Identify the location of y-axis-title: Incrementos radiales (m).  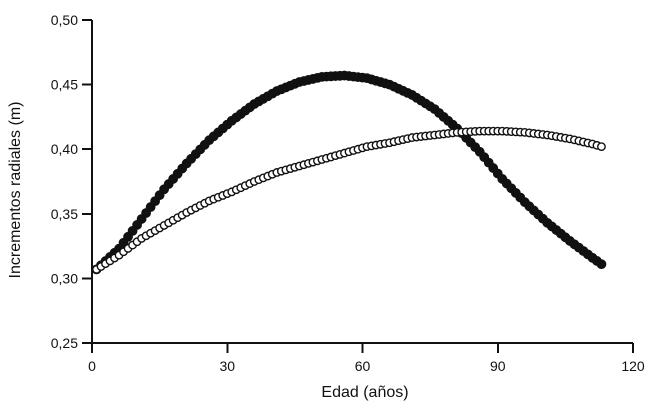
(15, 190).